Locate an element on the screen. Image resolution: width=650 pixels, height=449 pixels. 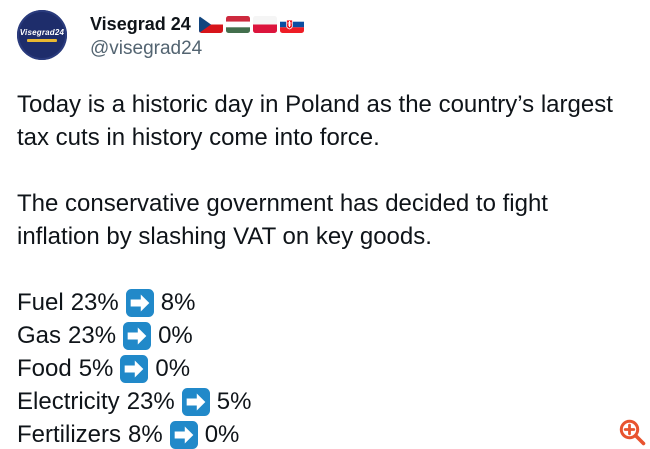
vat-item: Fuel is located at coordinates (40, 302).